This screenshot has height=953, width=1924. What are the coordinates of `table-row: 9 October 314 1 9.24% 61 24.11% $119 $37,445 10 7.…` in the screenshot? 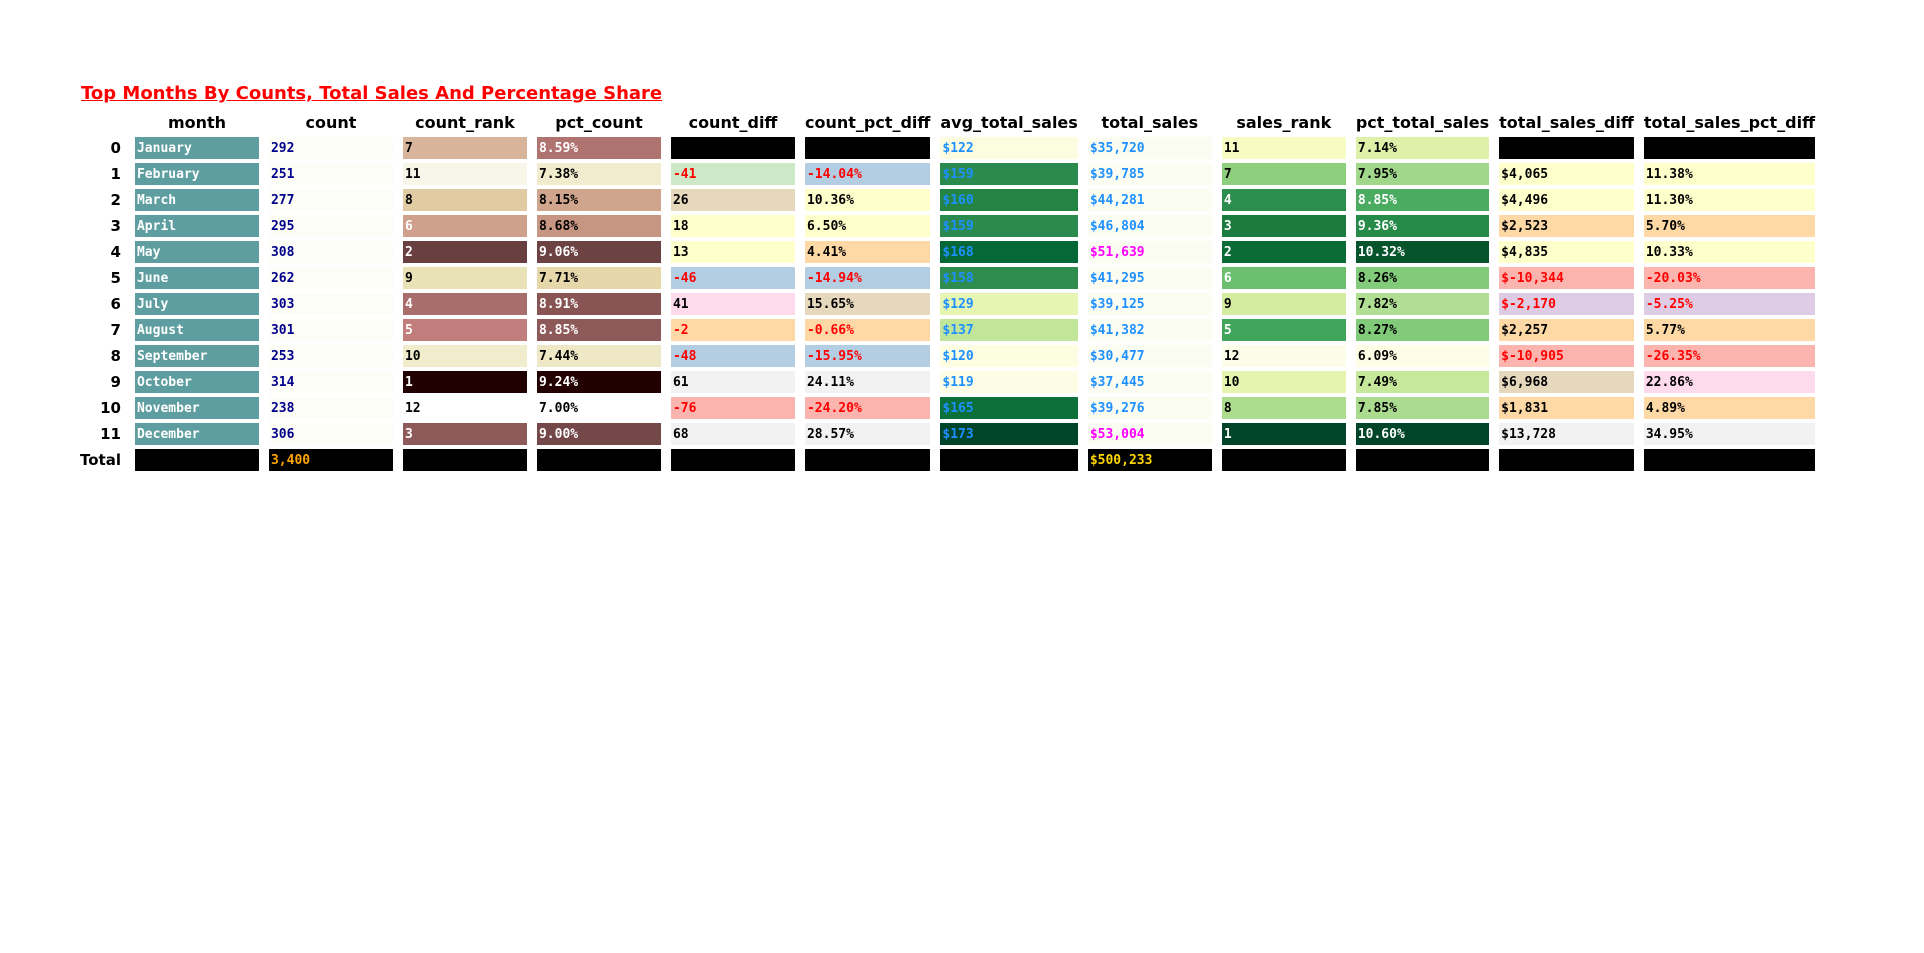 It's located at (948, 382).